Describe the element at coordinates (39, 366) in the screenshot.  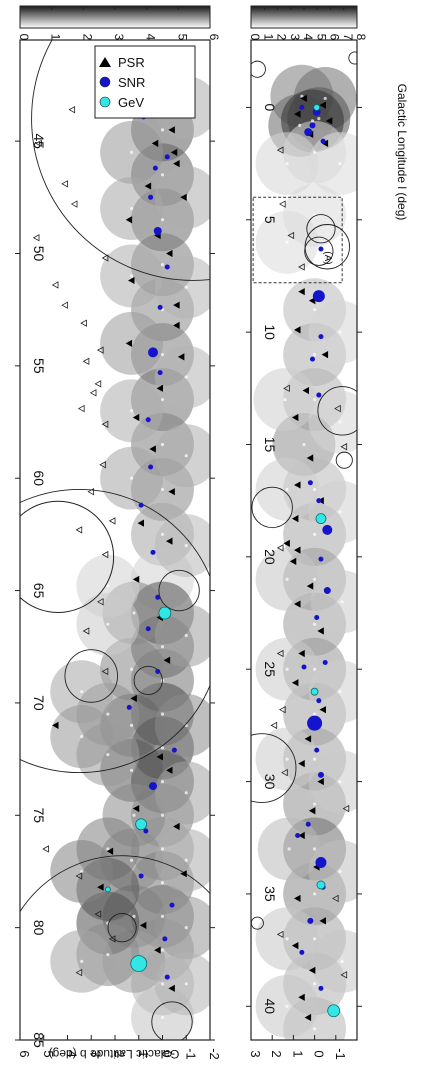
I see `x-tick-label: 55` at that location.